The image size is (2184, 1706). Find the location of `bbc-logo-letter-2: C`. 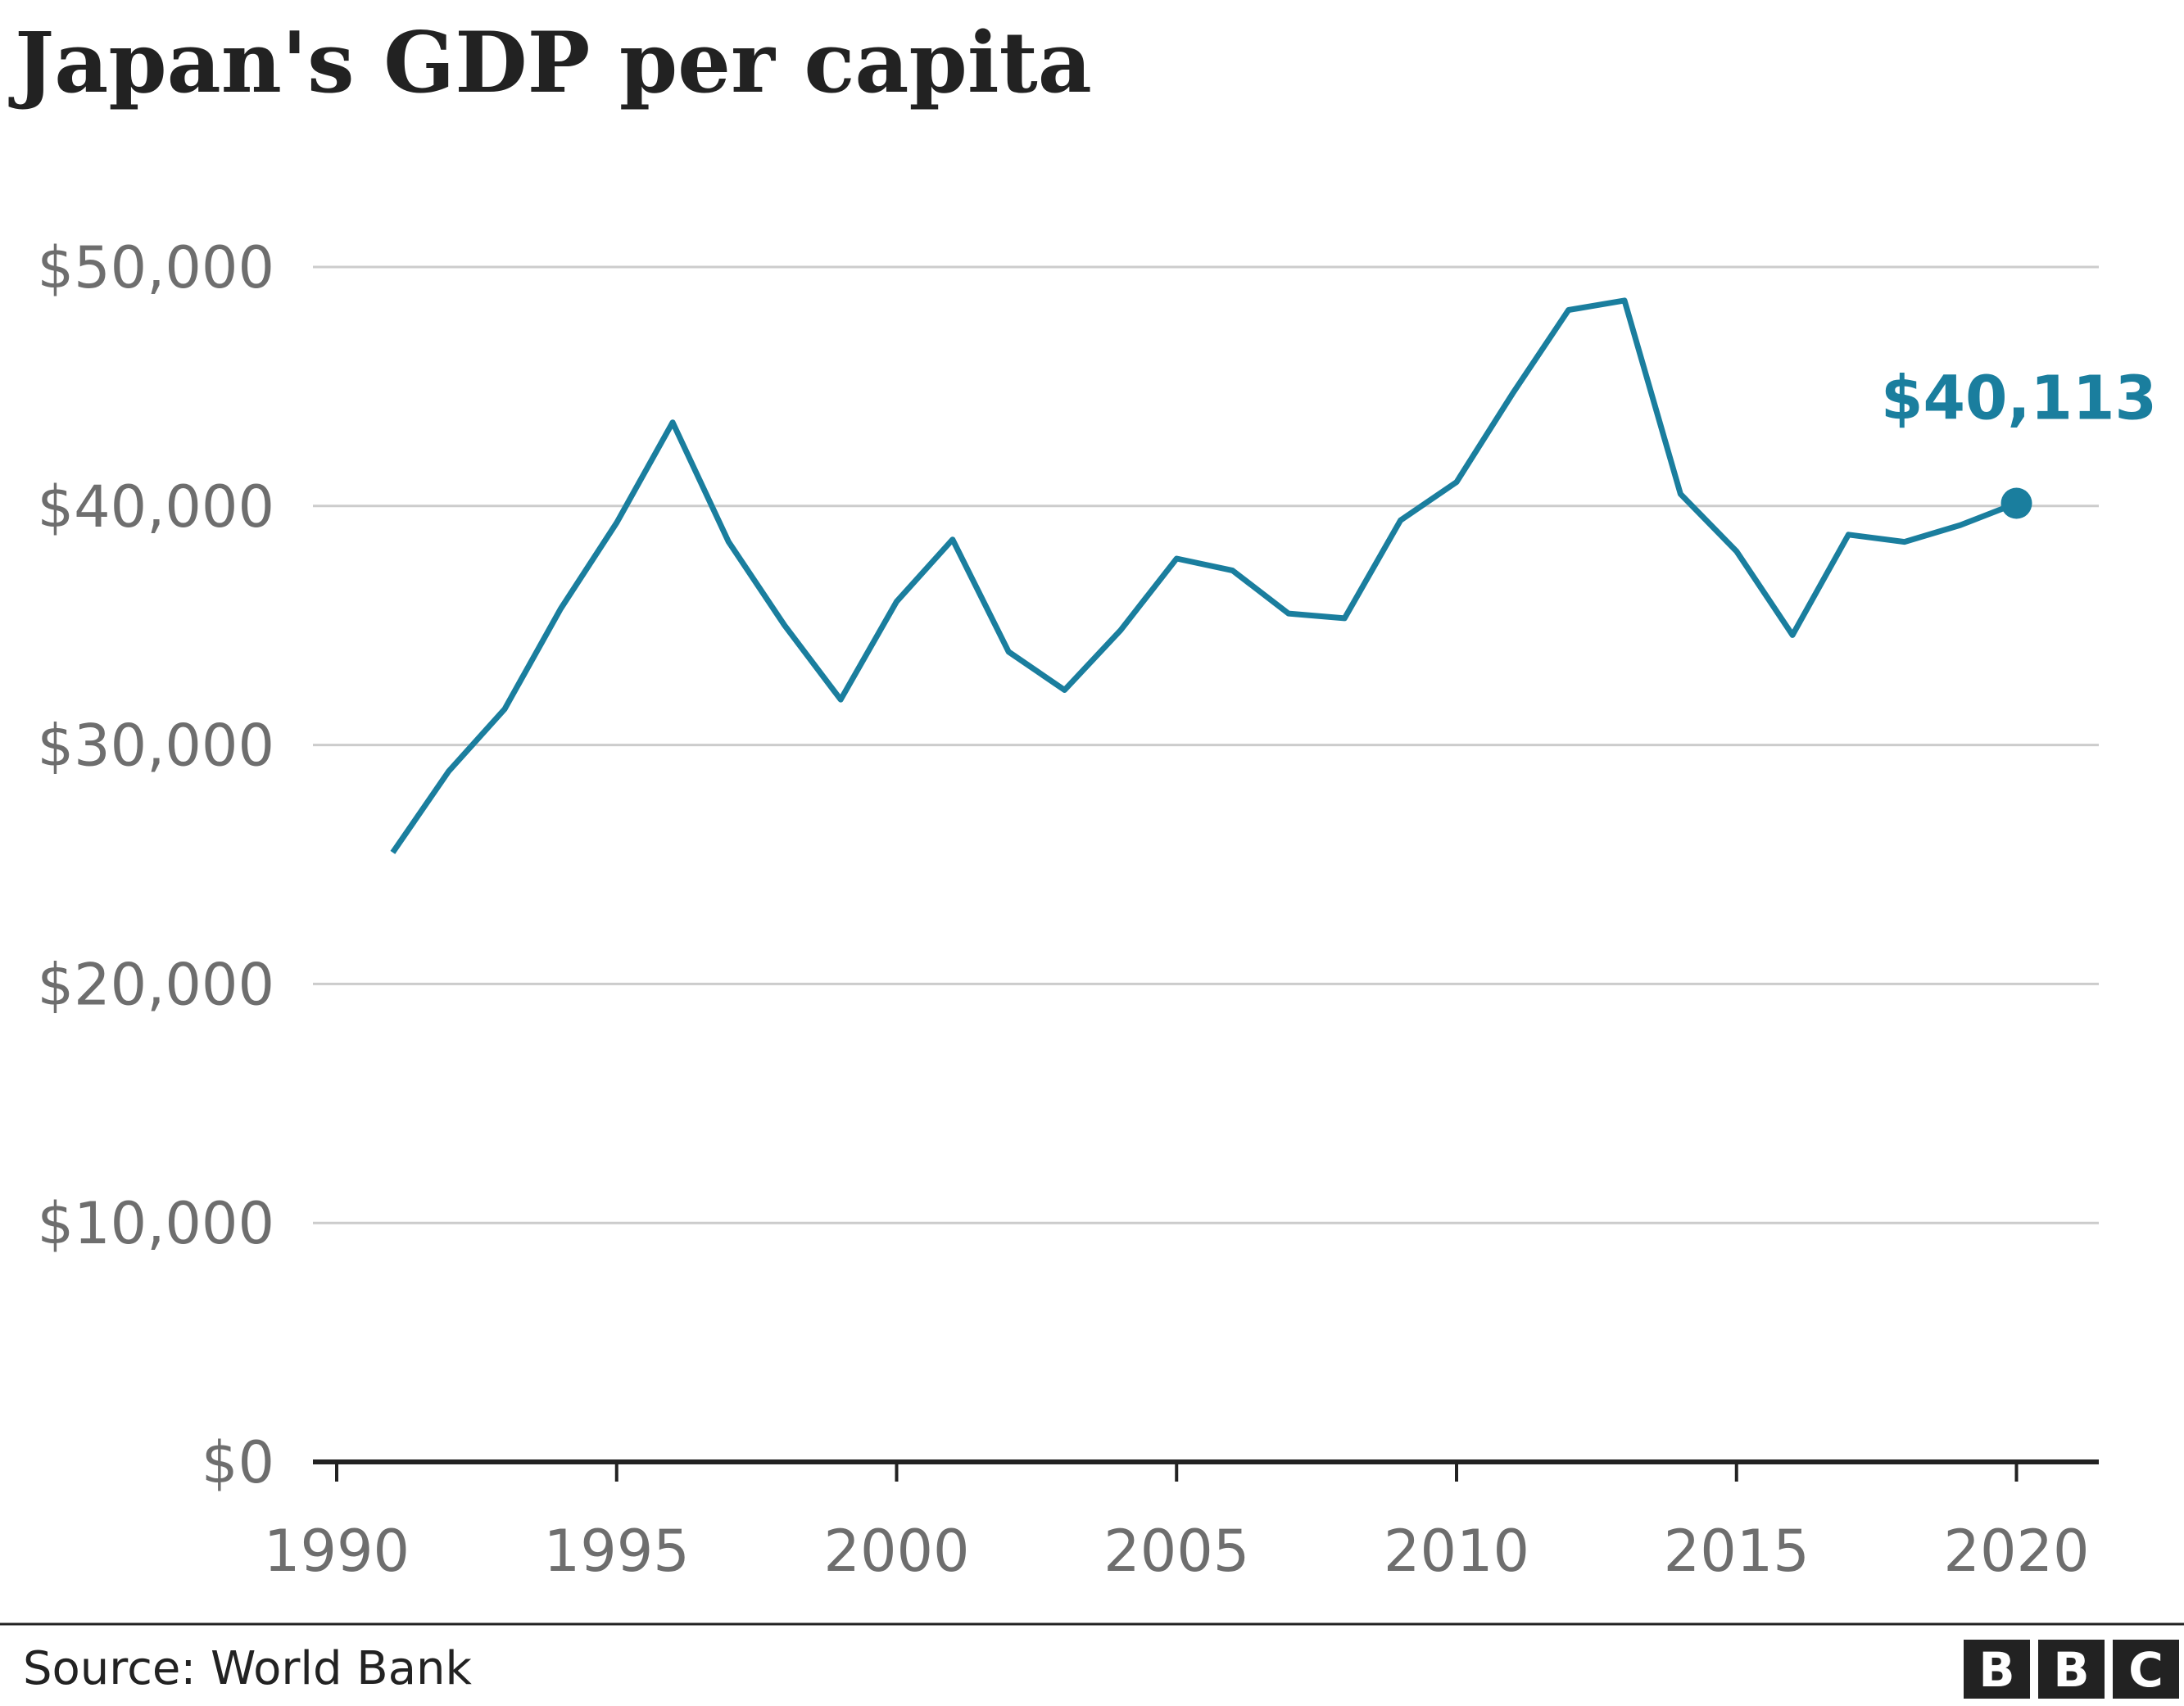

bbc-logo-letter-2: C is located at coordinates (2146, 1670).